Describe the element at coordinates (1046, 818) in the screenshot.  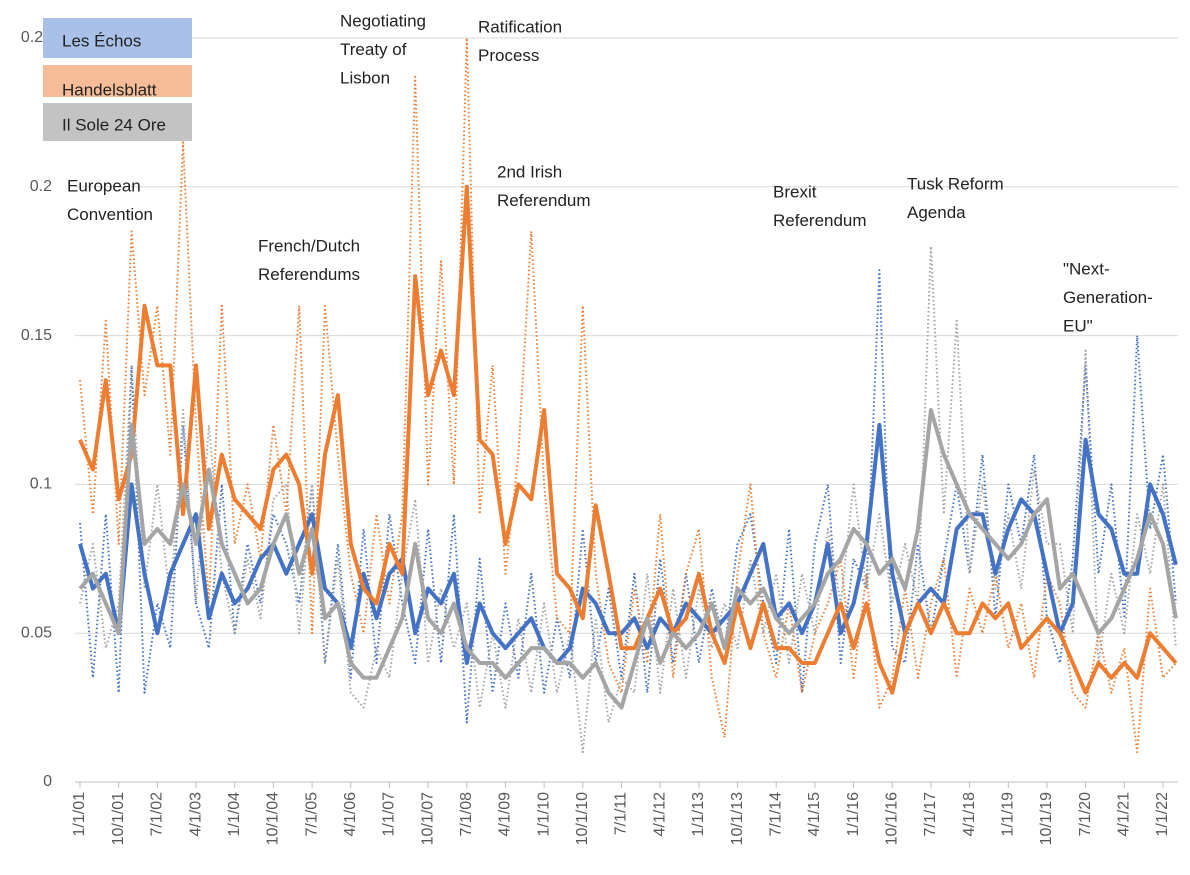
I see `x-tick-label: 10/1/19` at that location.